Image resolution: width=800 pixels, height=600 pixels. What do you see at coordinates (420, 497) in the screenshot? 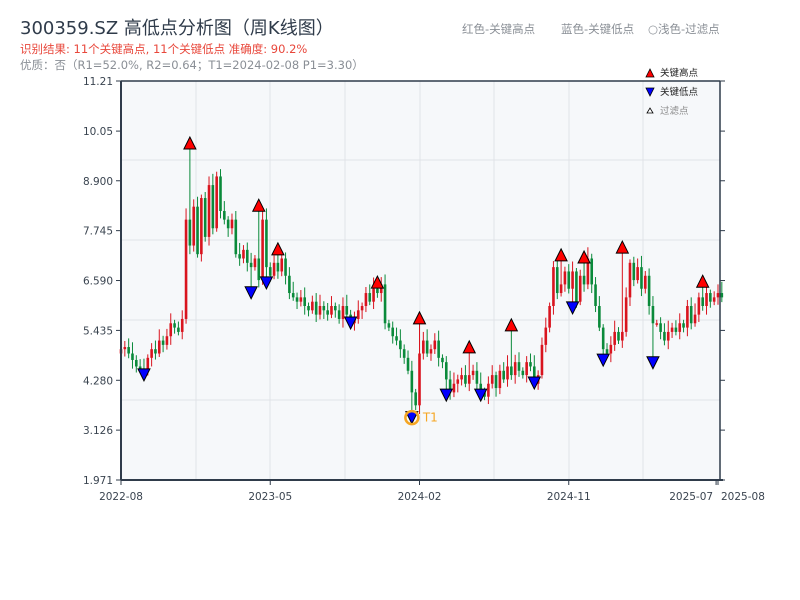
I see `x-tick-label: 2024-02` at bounding box center [420, 497].